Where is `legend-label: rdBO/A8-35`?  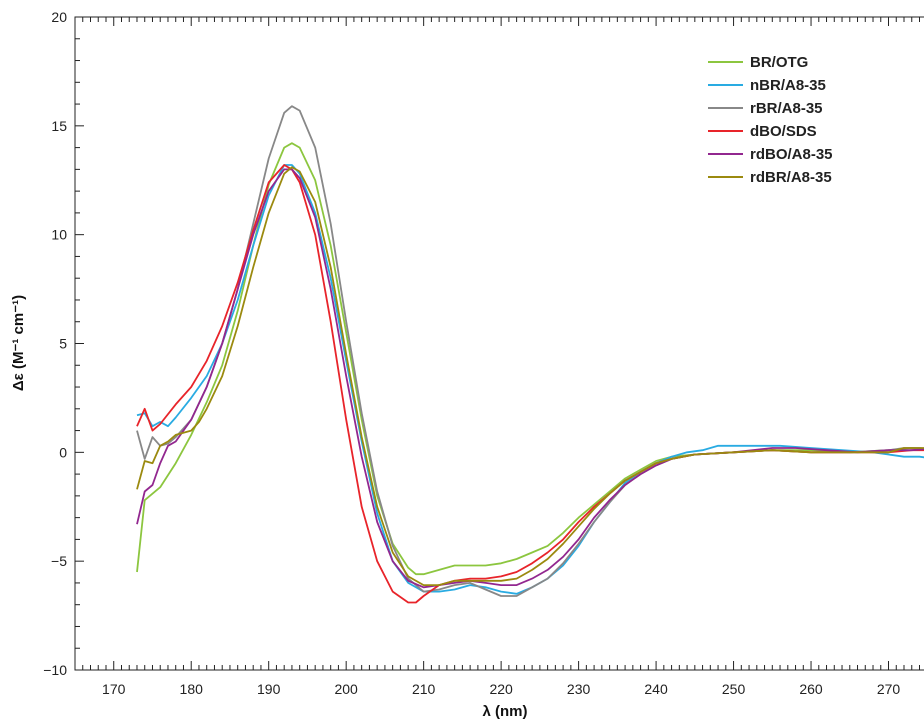
legend-label: rdBO/A8-35 is located at coordinates (791, 154).